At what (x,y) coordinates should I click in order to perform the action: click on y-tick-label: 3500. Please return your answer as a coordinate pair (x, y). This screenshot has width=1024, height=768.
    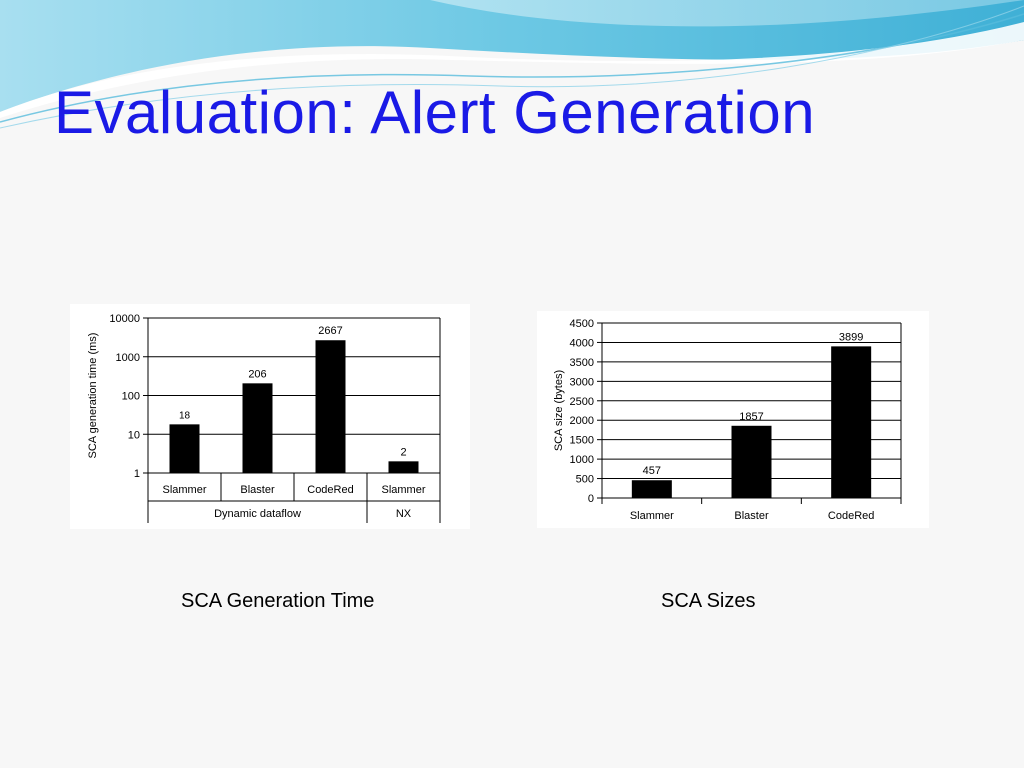
    Looking at the image, I should click on (582, 363).